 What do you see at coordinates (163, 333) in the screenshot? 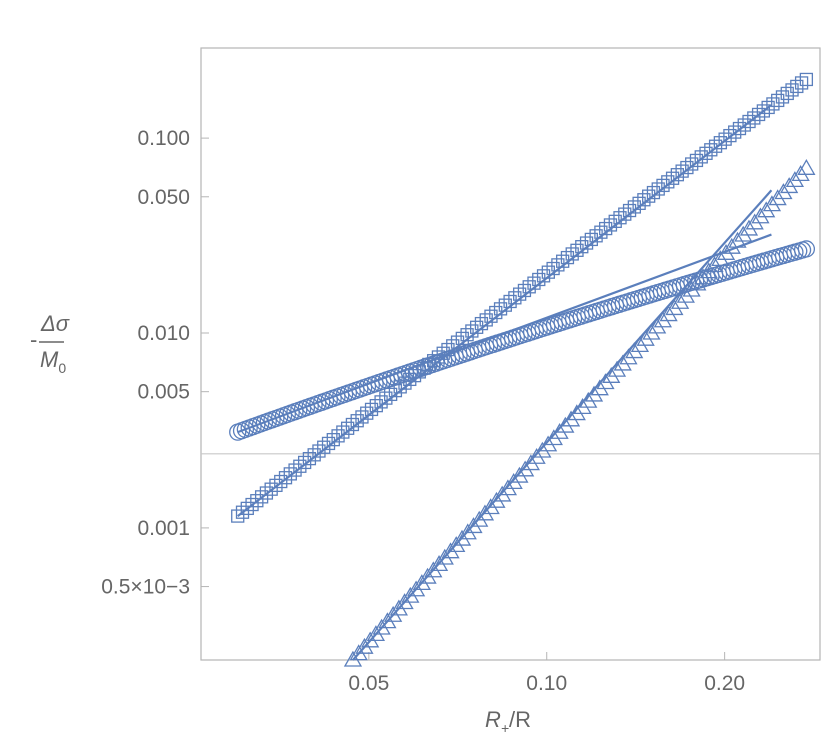
I see `y-tick-label: 0.010` at bounding box center [163, 333].